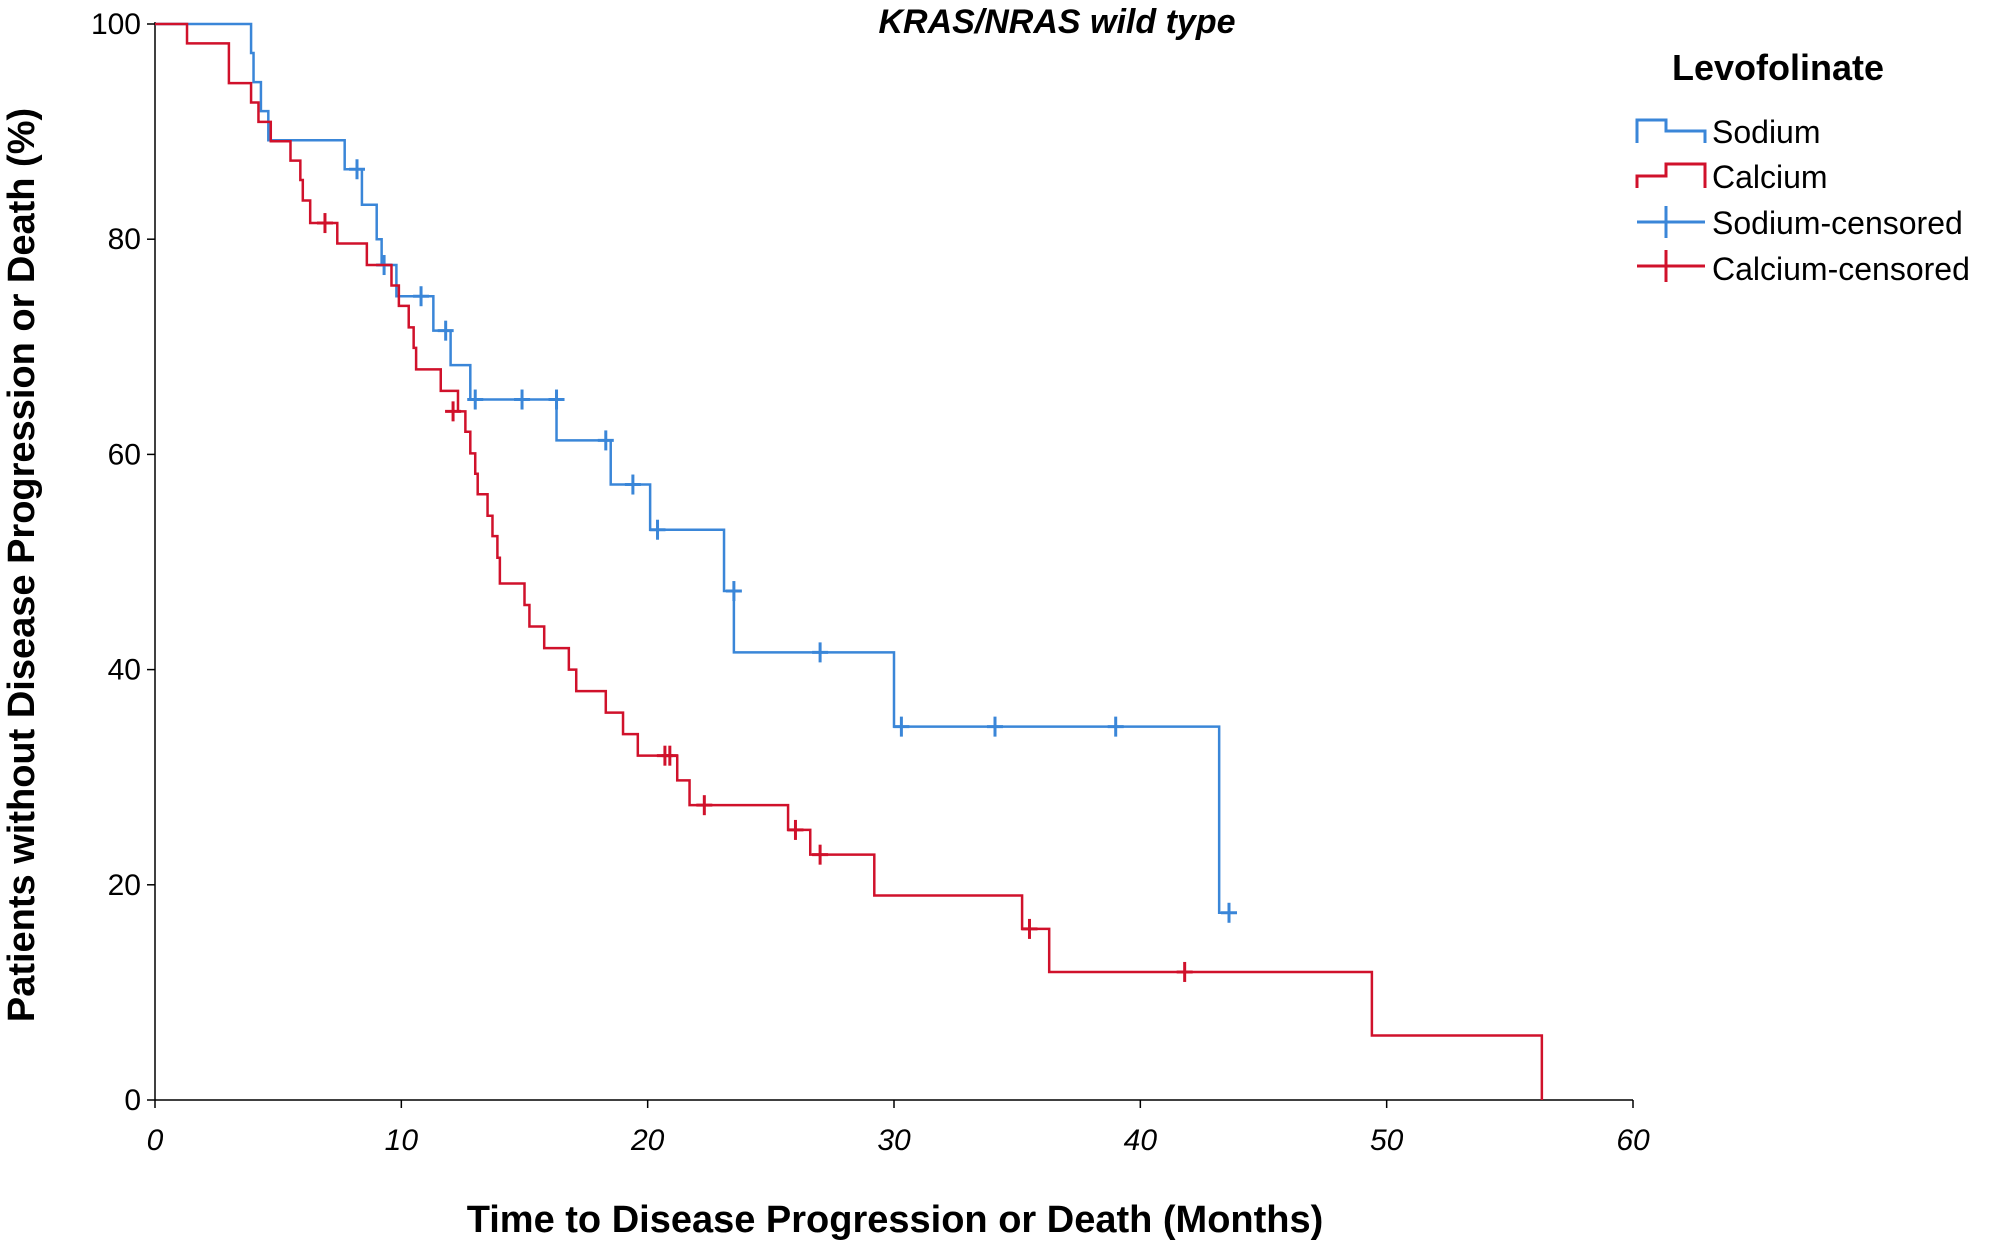  What do you see at coordinates (116, 24) in the screenshot?
I see `y-tick-label: 100` at bounding box center [116, 24].